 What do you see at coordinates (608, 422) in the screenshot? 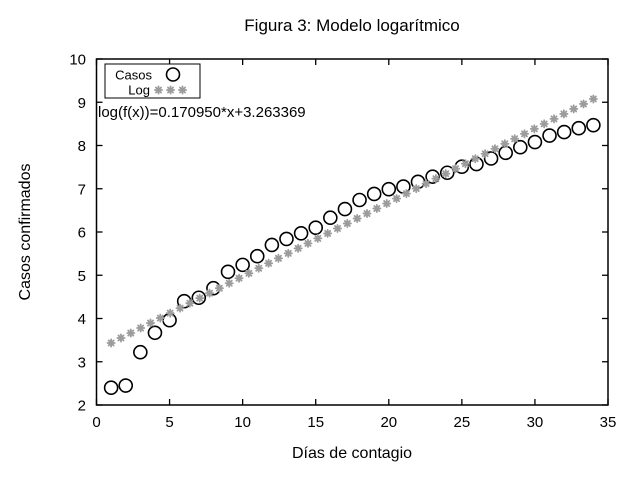
I see `x-tick-label: 35` at bounding box center [608, 422].